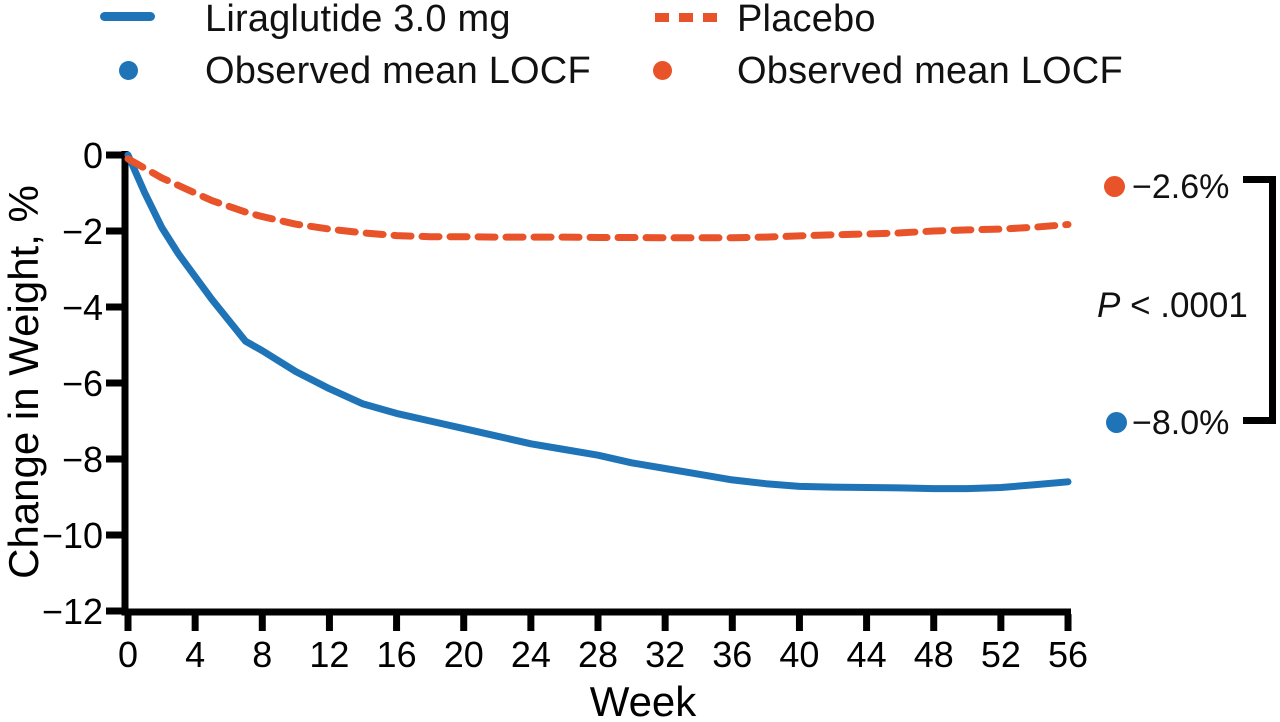 This screenshot has width=1280, height=722. What do you see at coordinates (1181, 187) in the screenshot?
I see `placebo-locf-value: −2.6%` at bounding box center [1181, 187].